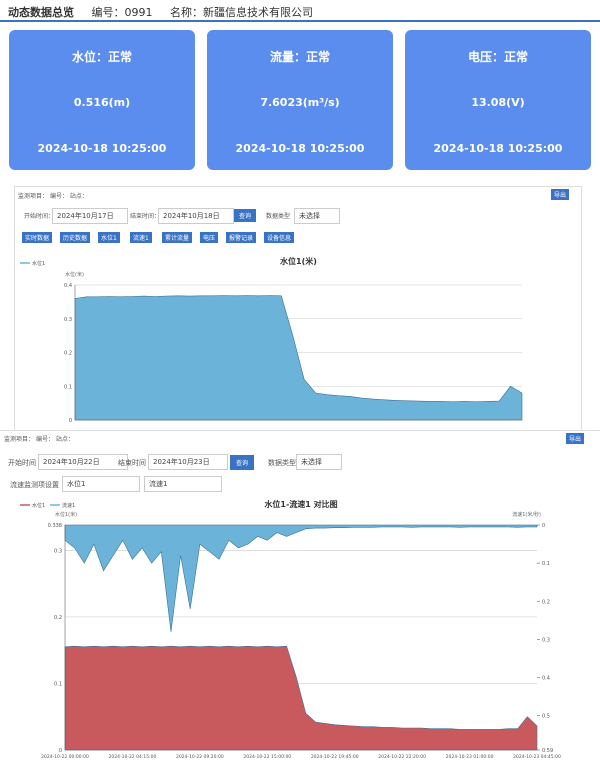  I want to click on status-card: 电压：正常 13.08(V) 2024-10-18 10:25:00, so click(498, 100).